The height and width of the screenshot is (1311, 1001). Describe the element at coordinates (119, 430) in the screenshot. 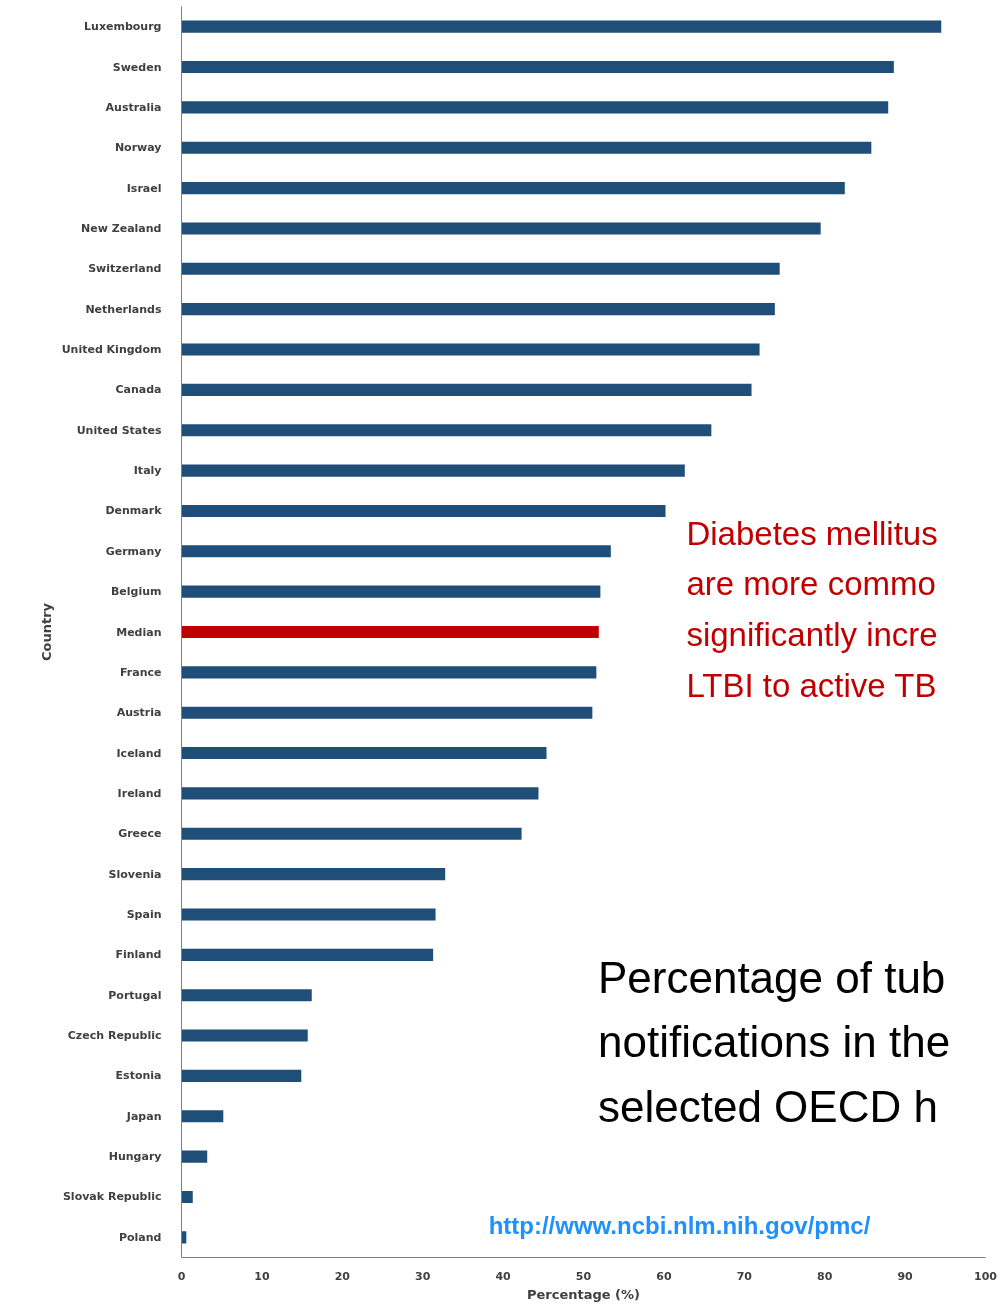

I see `y-tick-label: United States` at that location.